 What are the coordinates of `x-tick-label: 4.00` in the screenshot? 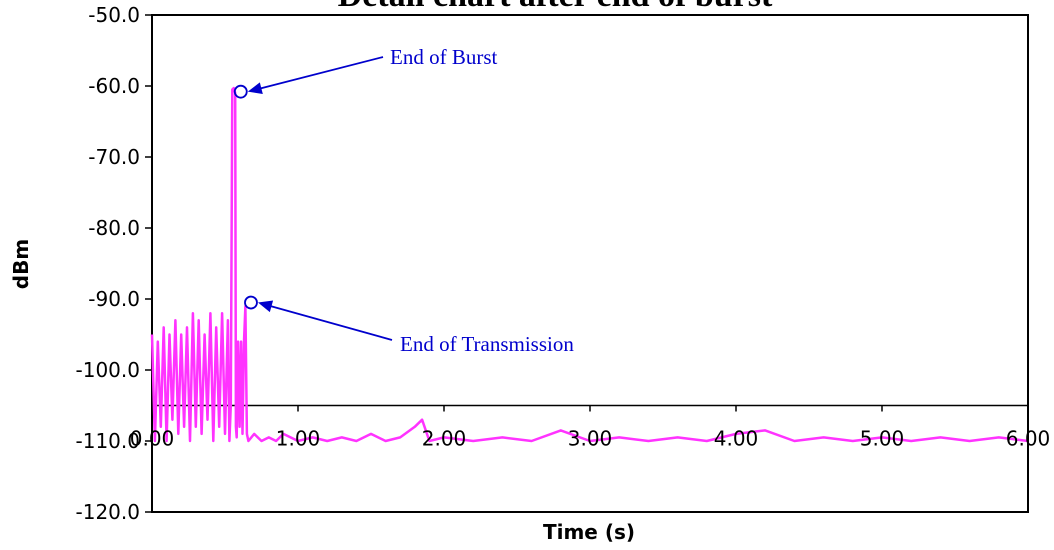 It's located at (736, 439).